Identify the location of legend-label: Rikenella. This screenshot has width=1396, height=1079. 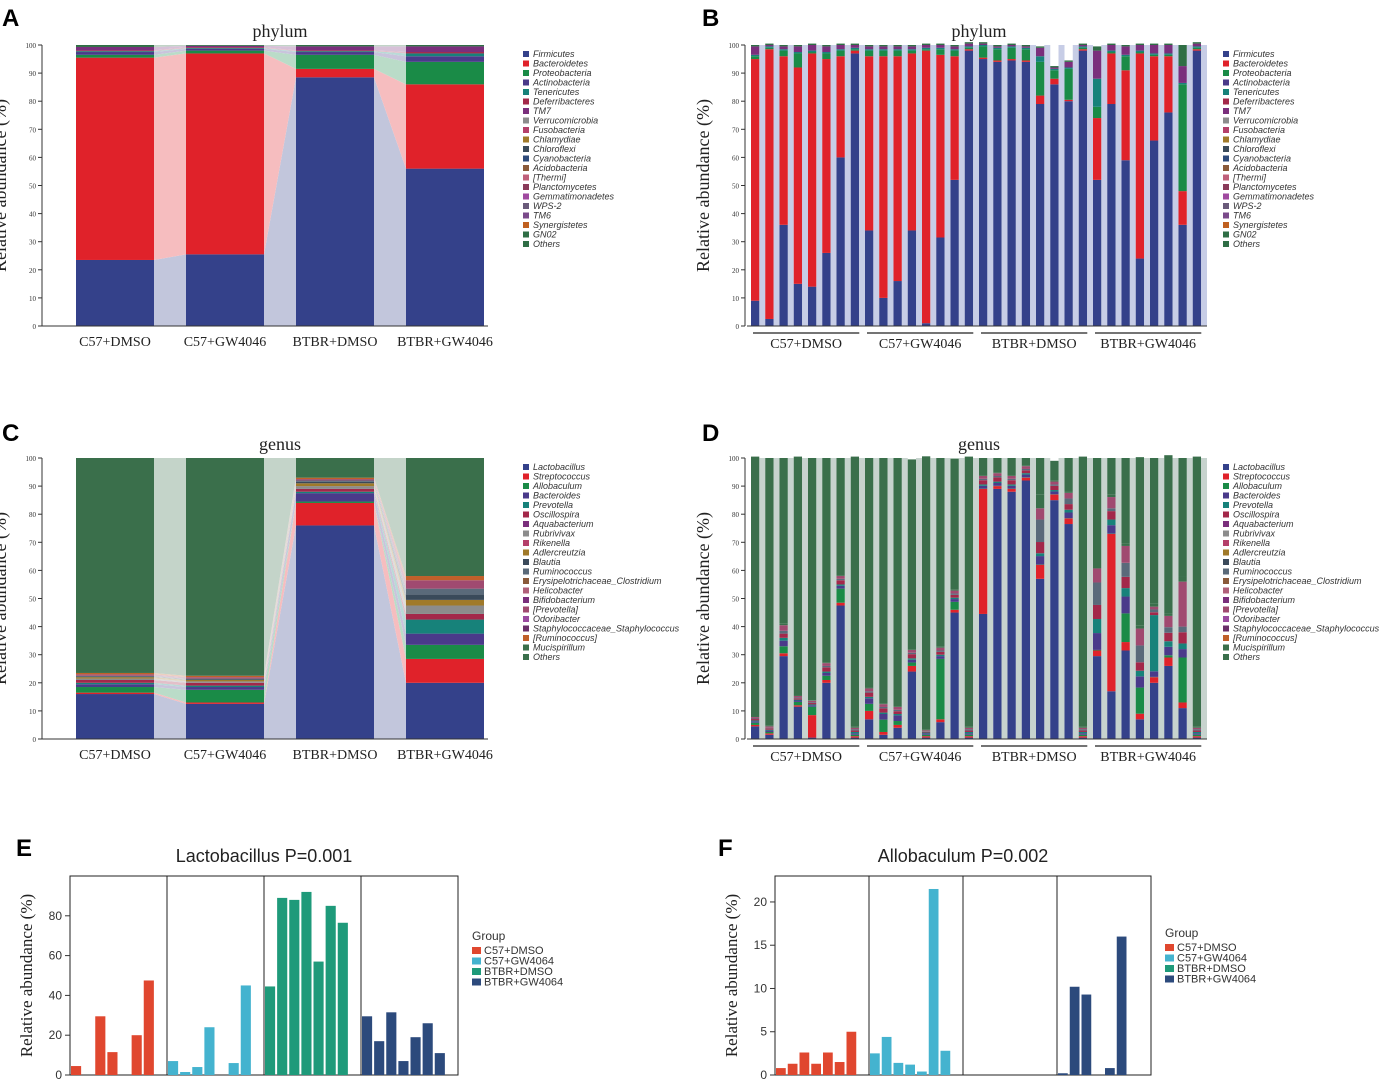
(1251, 543).